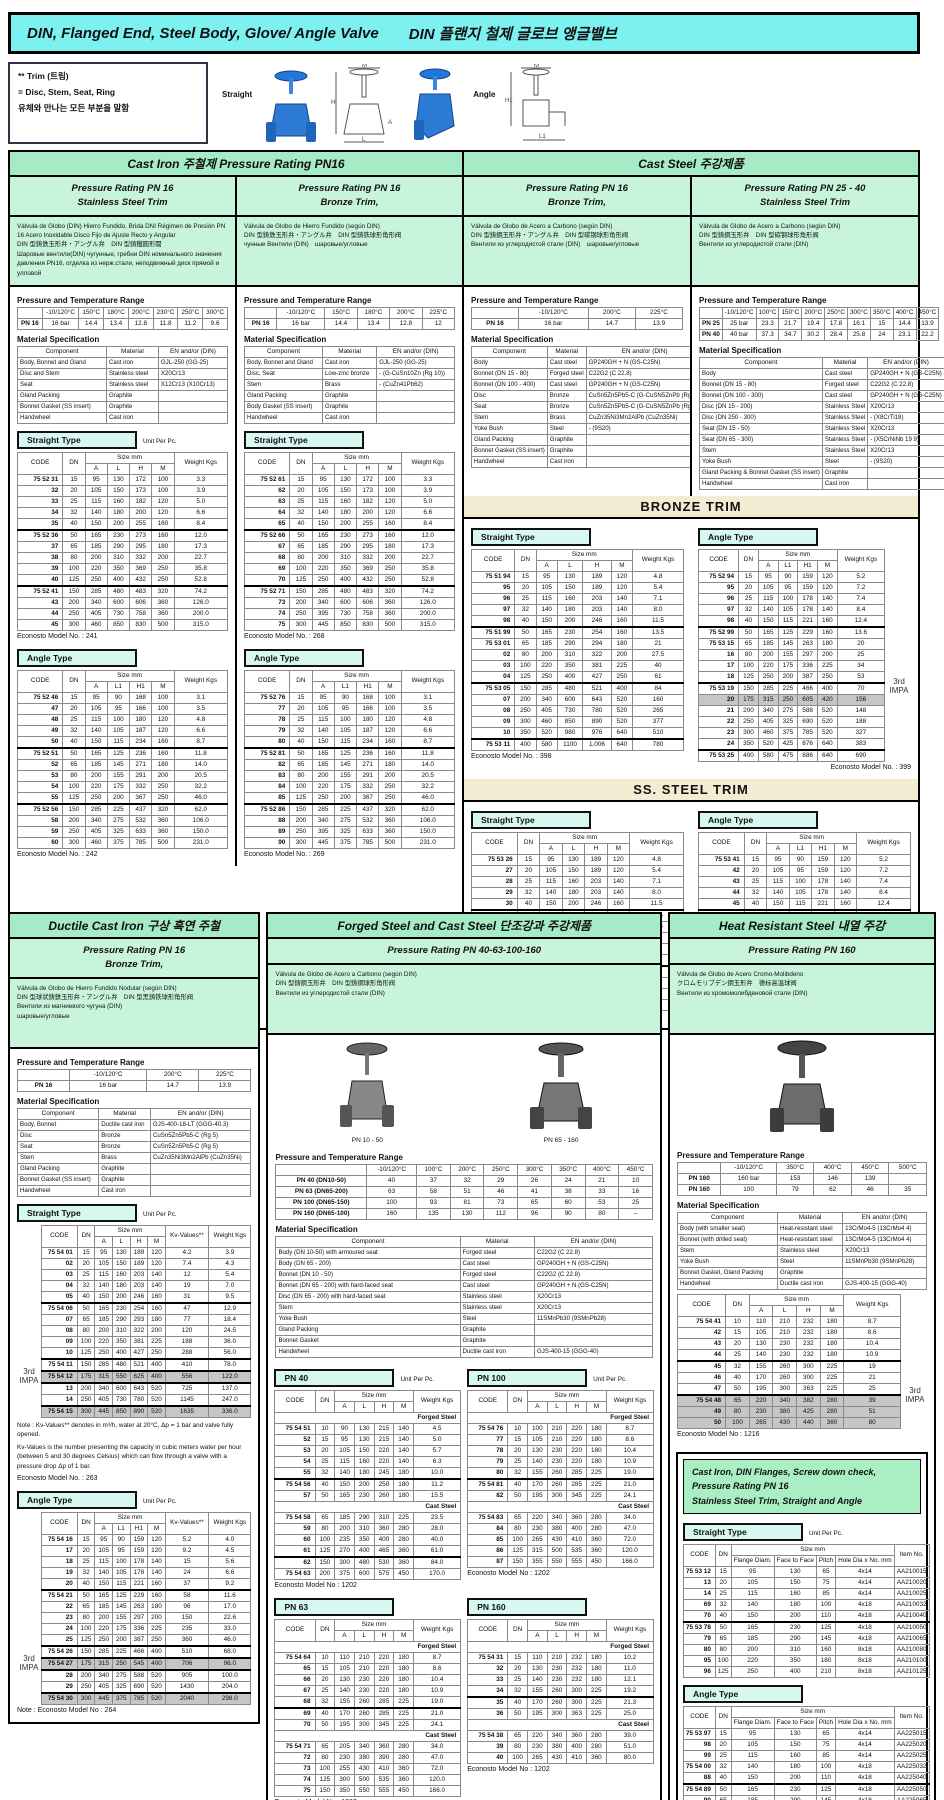 The width and height of the screenshot is (944, 1800). I want to click on table-cell: 96.0, so click(230, 1663).